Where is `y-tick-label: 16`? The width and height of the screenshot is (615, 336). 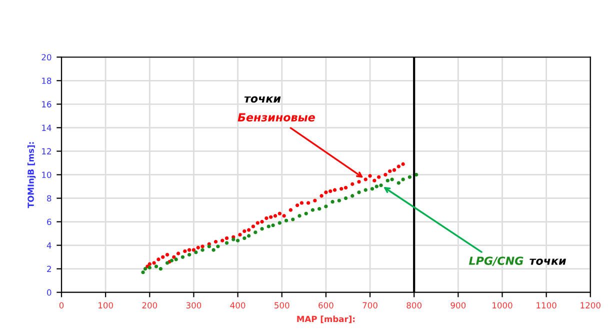
y-tick-label: 16 is located at coordinates (47, 104).